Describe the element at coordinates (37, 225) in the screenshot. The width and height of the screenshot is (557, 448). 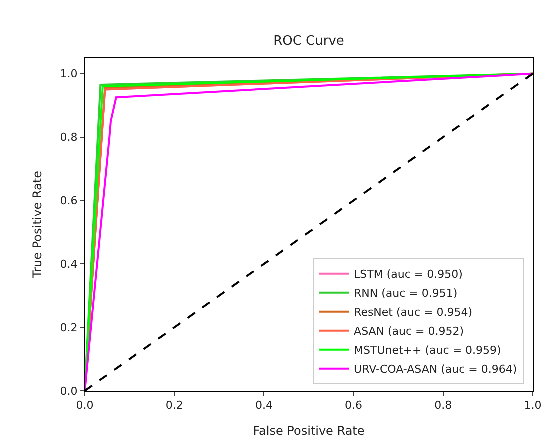
I see `y-axis-title: True Positive Rate` at that location.